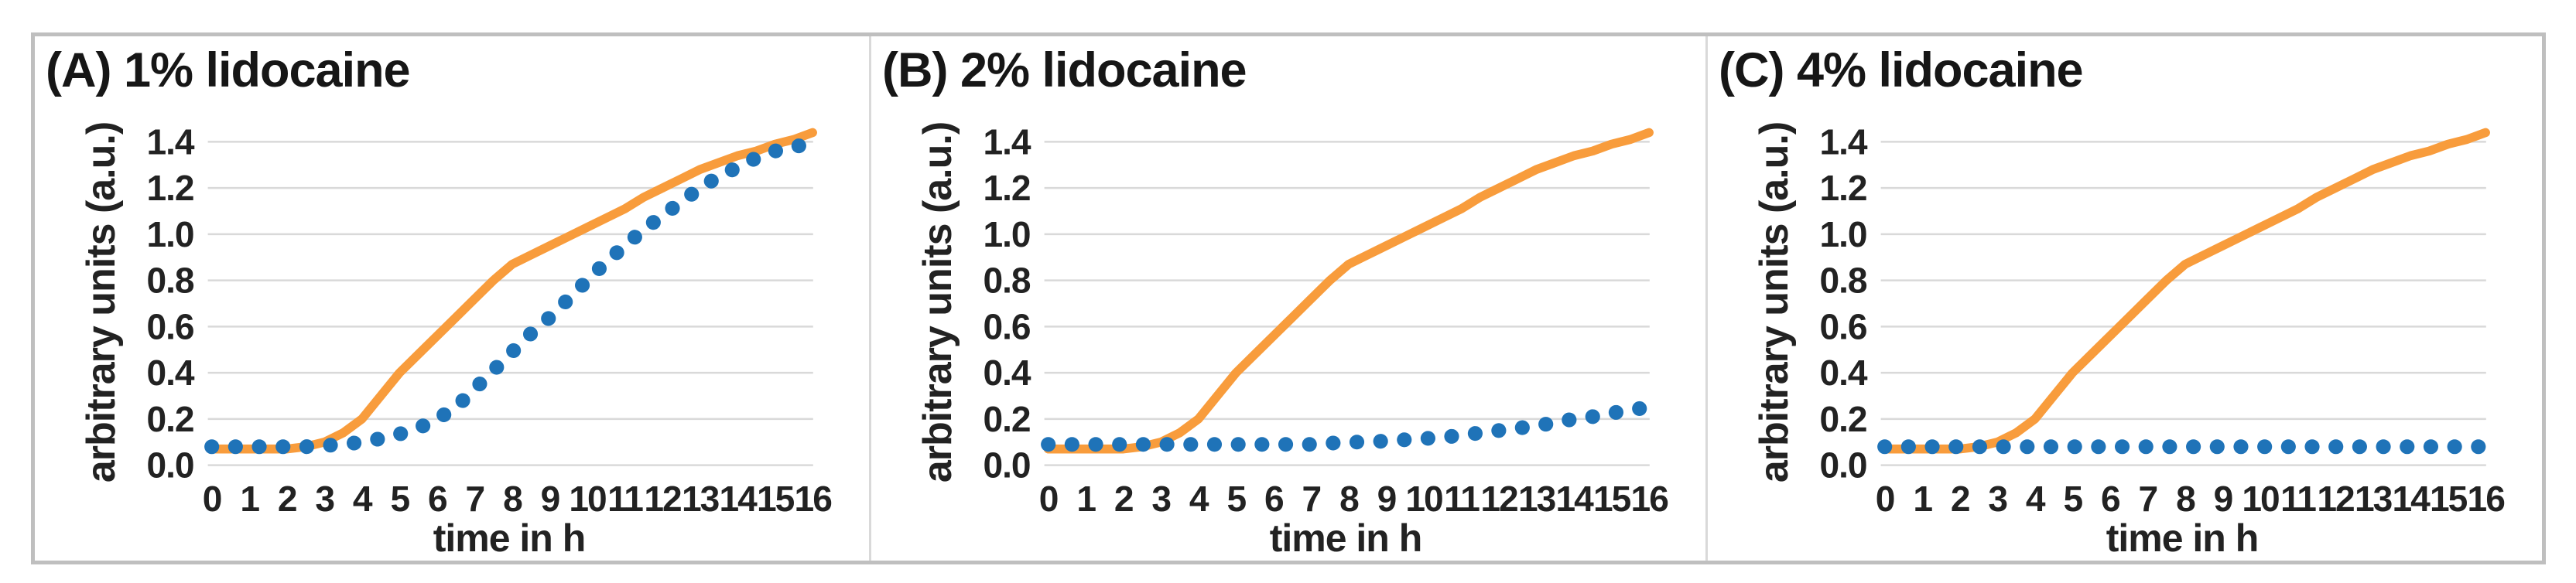 The image size is (2576, 583). I want to click on panel-a-title: (A) 1% lidocaine, so click(229, 70).